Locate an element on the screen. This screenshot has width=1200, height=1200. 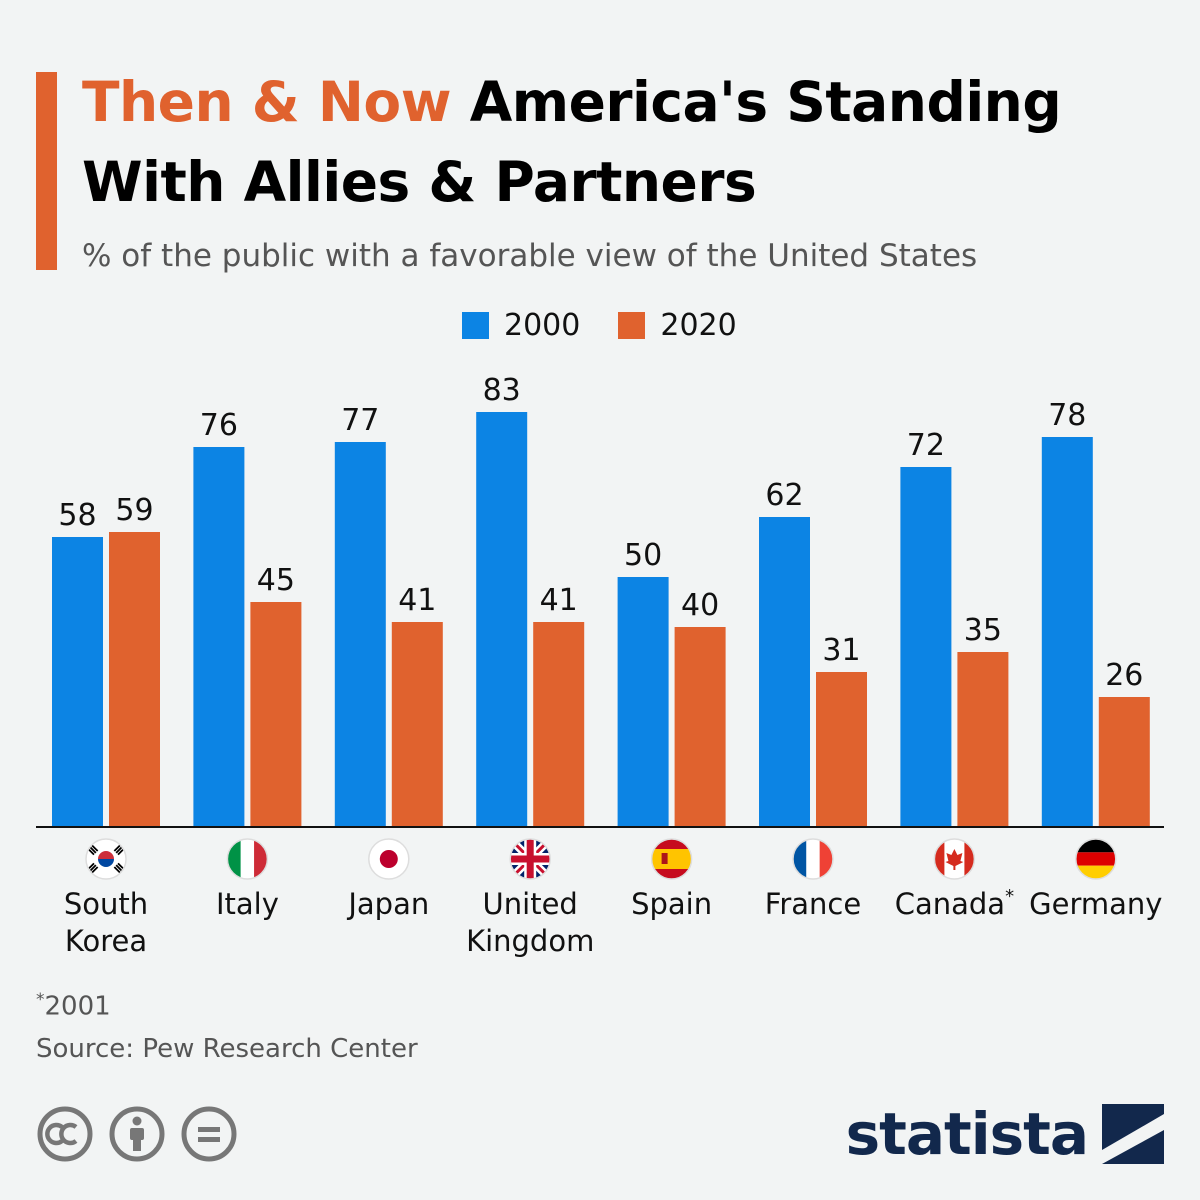
legend-item-2020: 2020 is located at coordinates (677, 325).